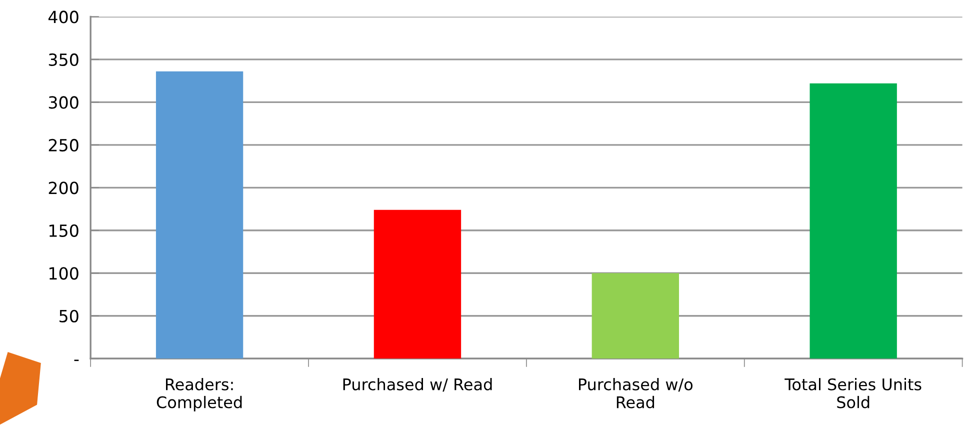 Image resolution: width=974 pixels, height=440 pixels. Describe the element at coordinates (63, 102) in the screenshot. I see `y-tick-label: 300` at that location.